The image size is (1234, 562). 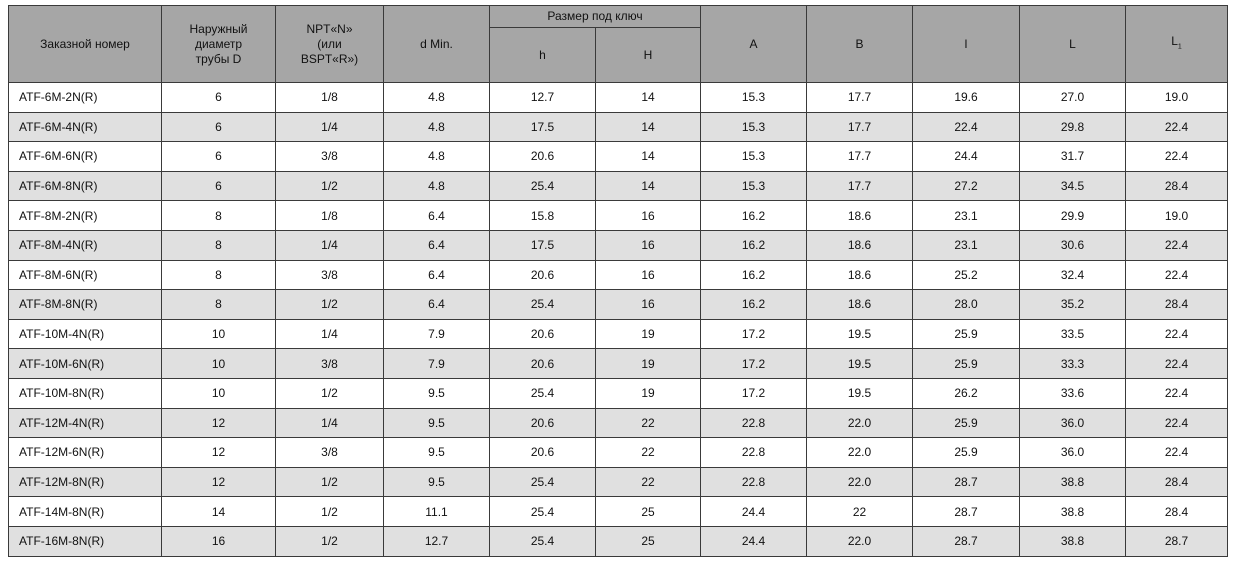 I want to click on cell-order-number: ATF-6M-6N(R), so click(x=85, y=156).